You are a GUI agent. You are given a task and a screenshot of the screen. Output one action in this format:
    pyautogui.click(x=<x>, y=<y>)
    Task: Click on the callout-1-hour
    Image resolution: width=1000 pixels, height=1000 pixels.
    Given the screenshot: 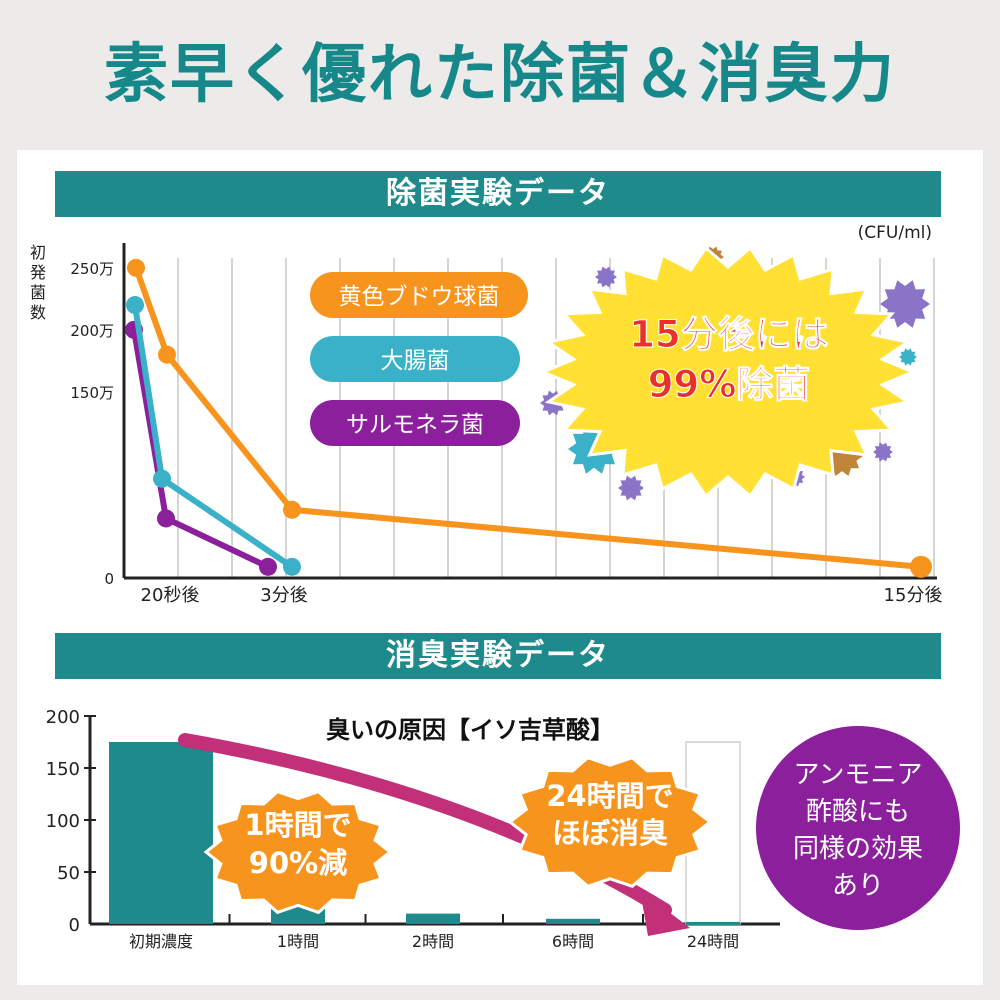 What is the action you would take?
    pyautogui.click(x=298, y=852)
    